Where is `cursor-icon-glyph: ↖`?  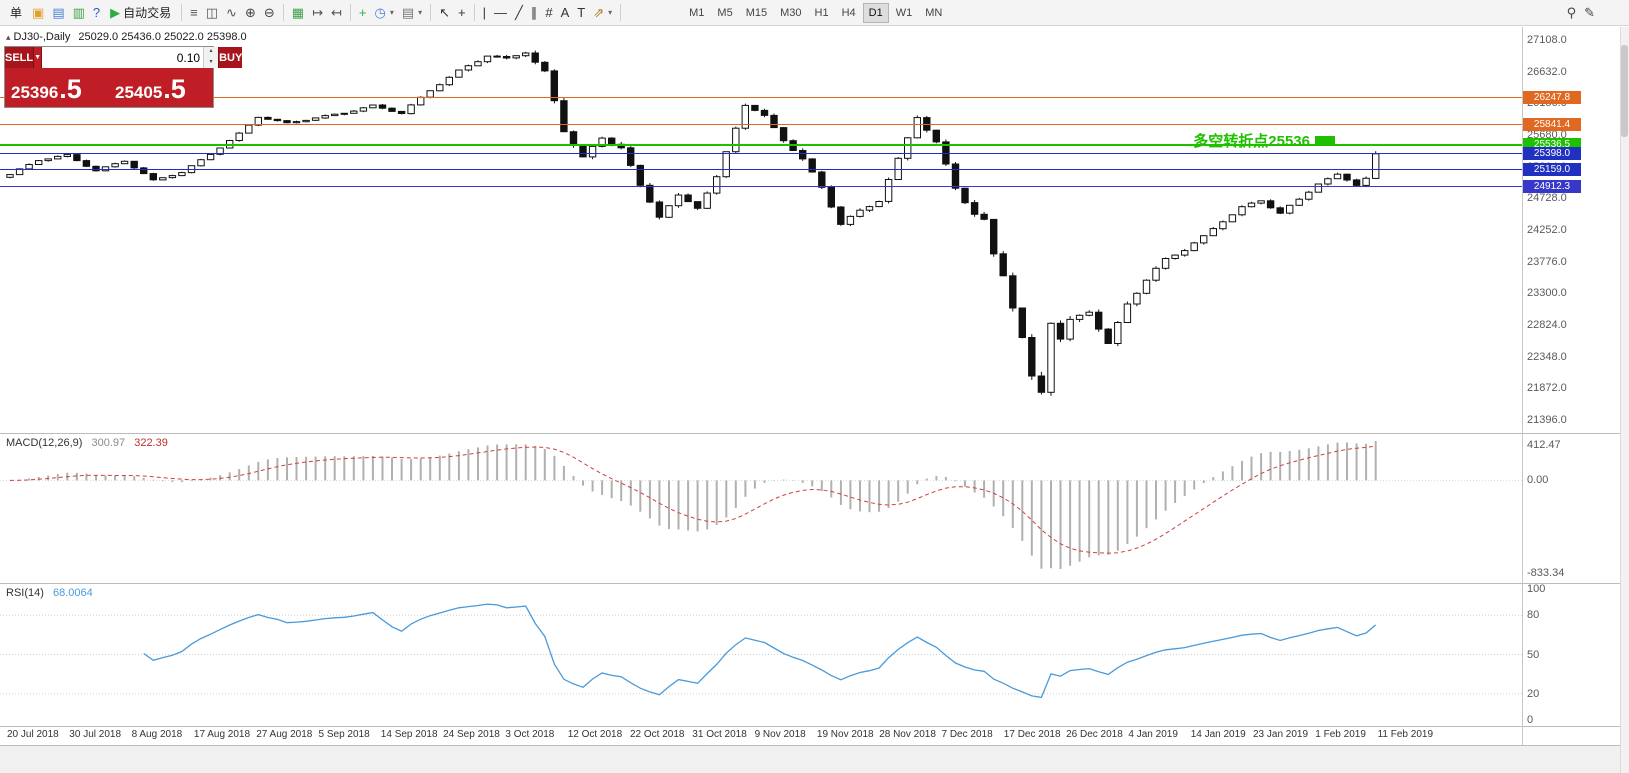
cursor-icon-glyph: ↖ is located at coordinates (445, 12).